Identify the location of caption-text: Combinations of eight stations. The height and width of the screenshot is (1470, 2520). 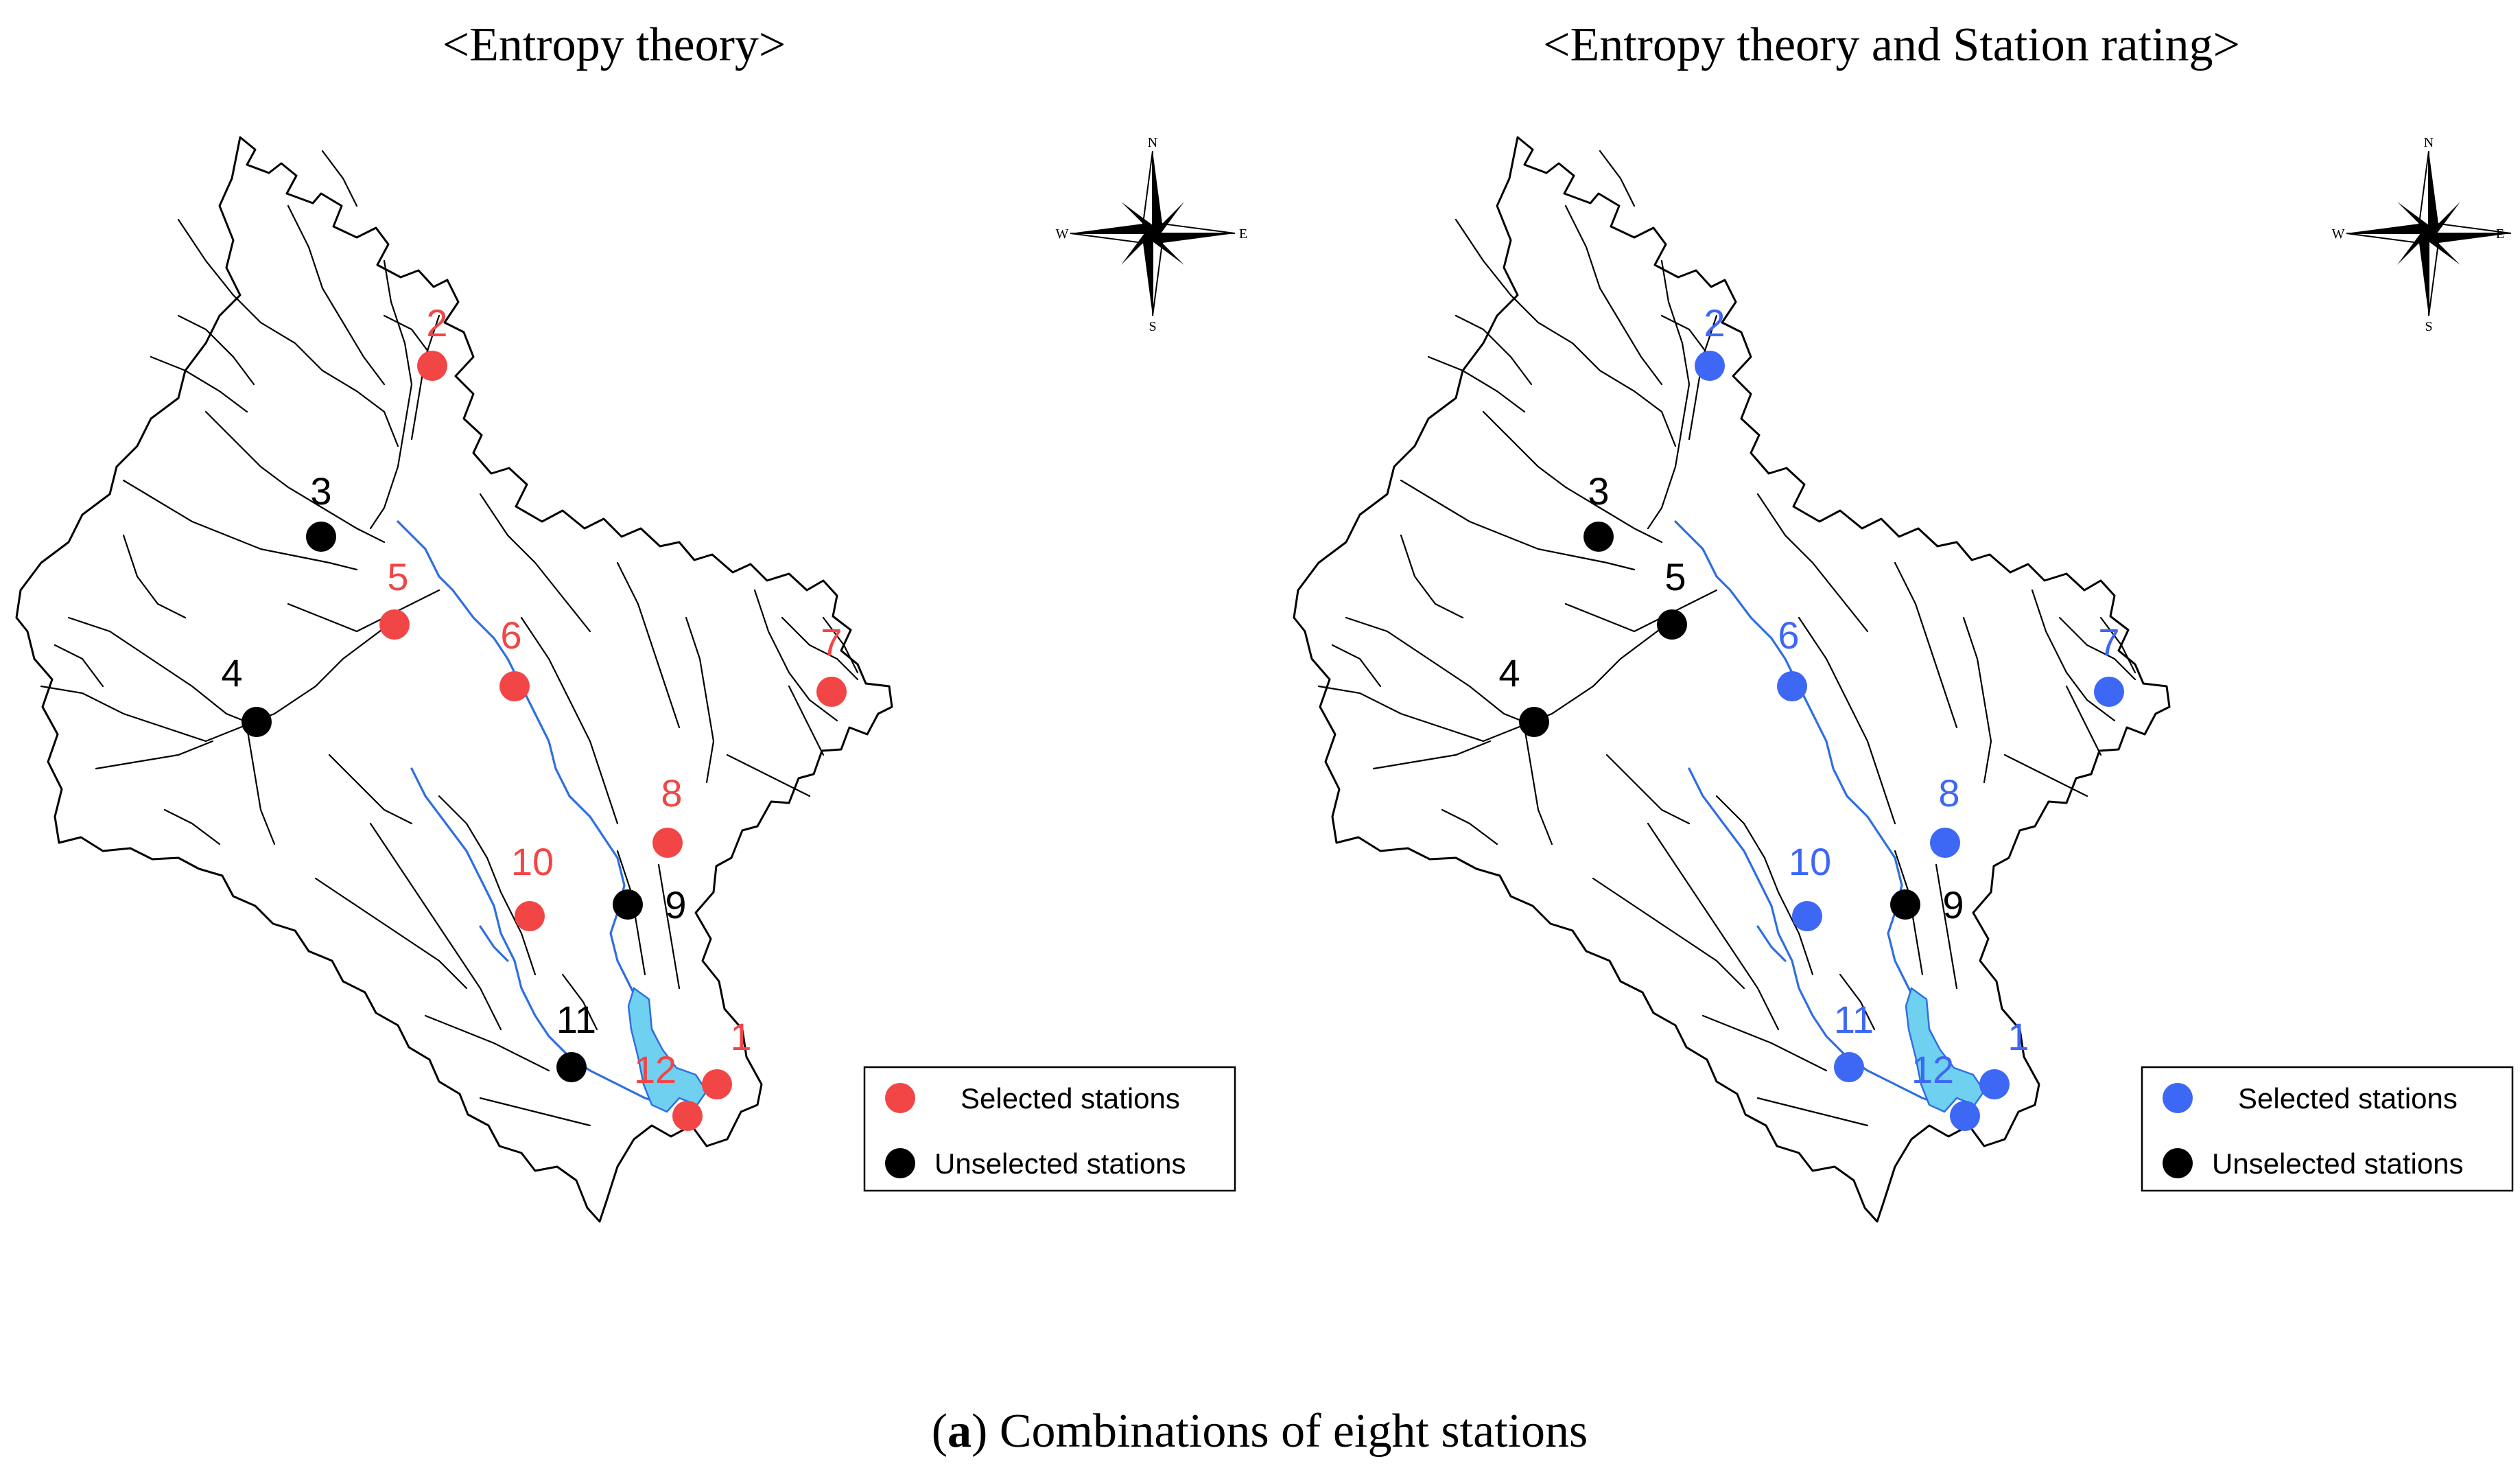
(1287, 1431).